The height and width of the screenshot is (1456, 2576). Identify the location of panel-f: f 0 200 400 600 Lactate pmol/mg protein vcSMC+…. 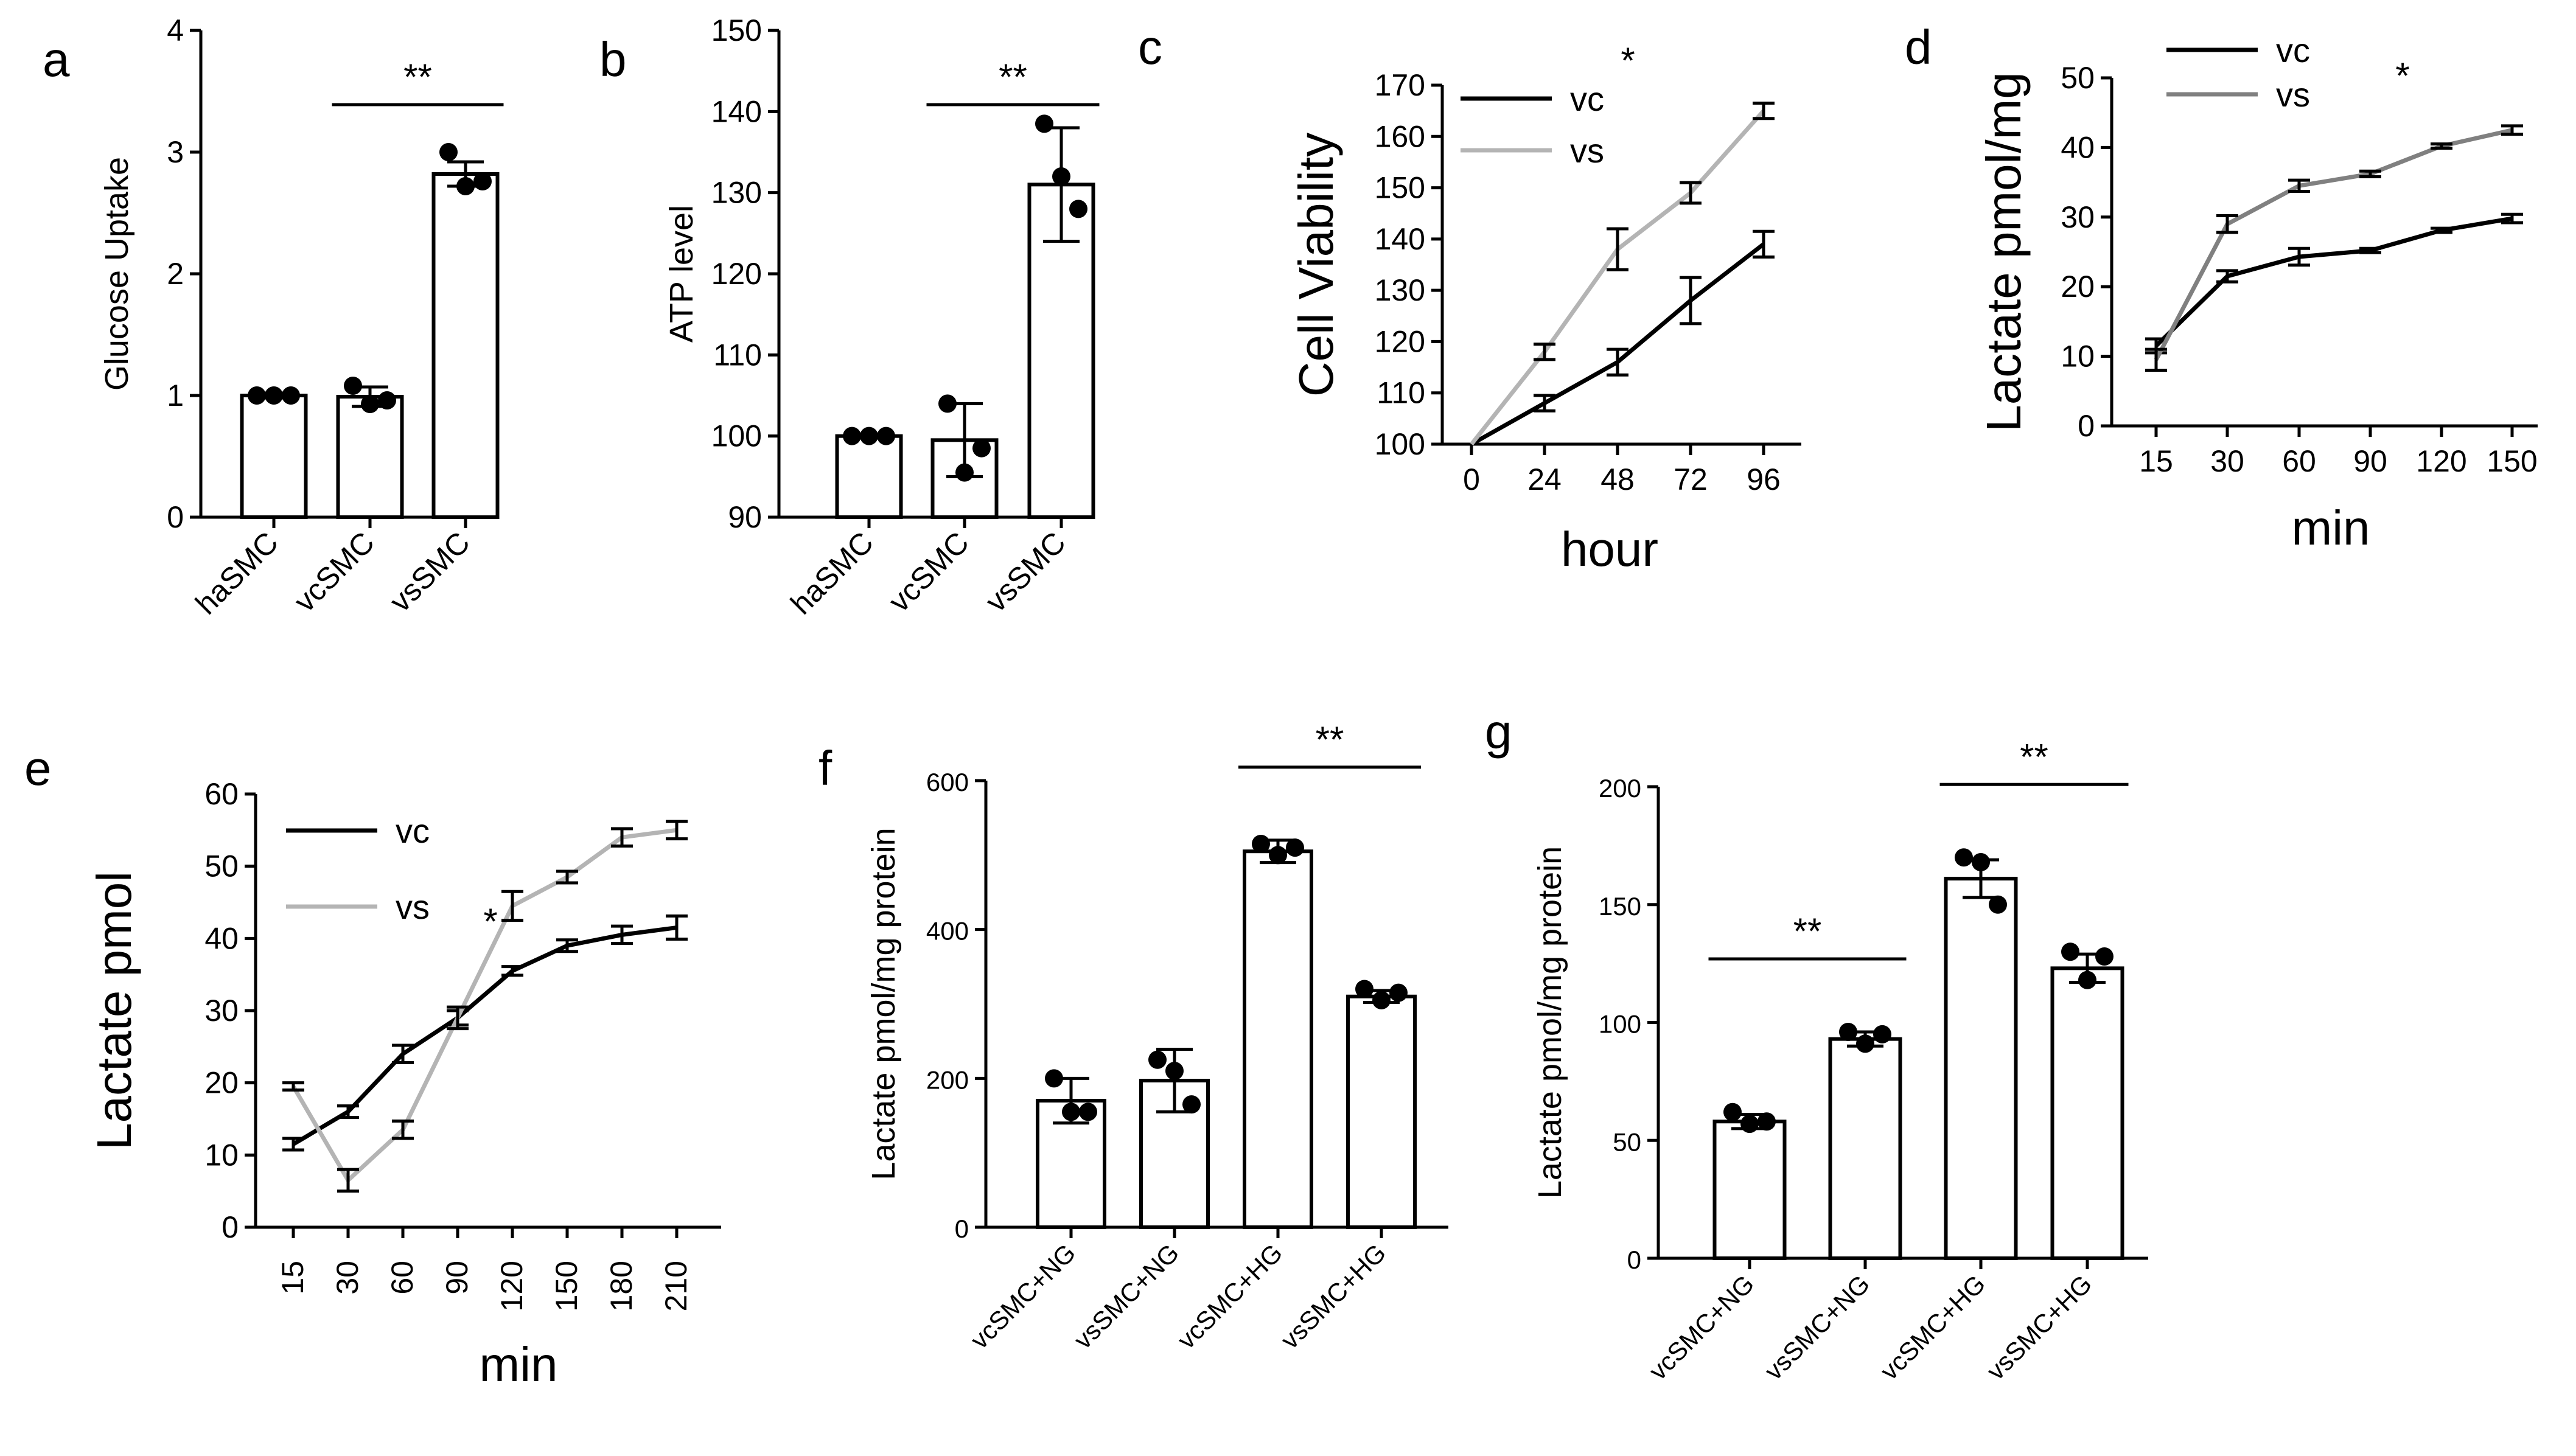
(1133, 1036).